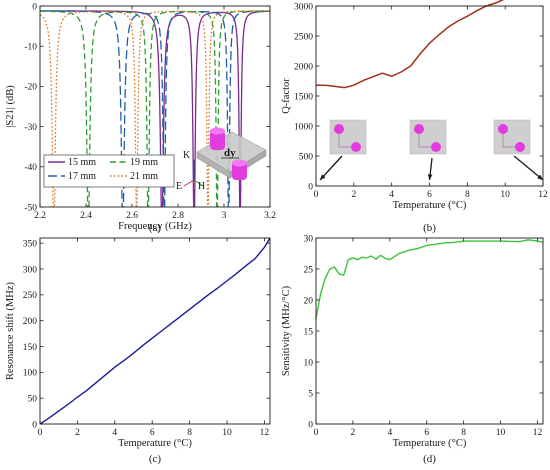 The height and width of the screenshot is (470, 550). I want to click on panel-b-ytick-label: 3000, so click(303, 7).